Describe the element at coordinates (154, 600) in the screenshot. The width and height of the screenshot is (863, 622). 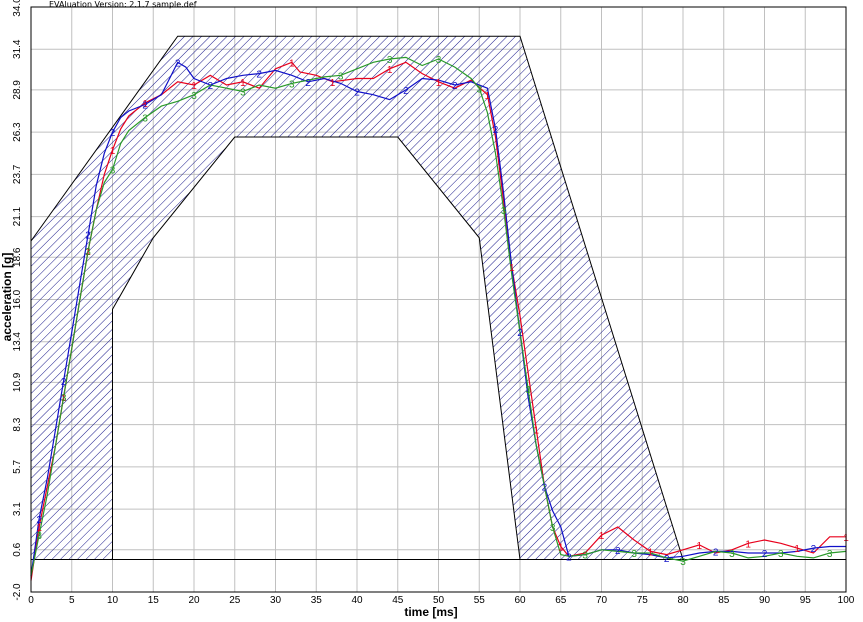
I see `x-tick-label: 15` at that location.